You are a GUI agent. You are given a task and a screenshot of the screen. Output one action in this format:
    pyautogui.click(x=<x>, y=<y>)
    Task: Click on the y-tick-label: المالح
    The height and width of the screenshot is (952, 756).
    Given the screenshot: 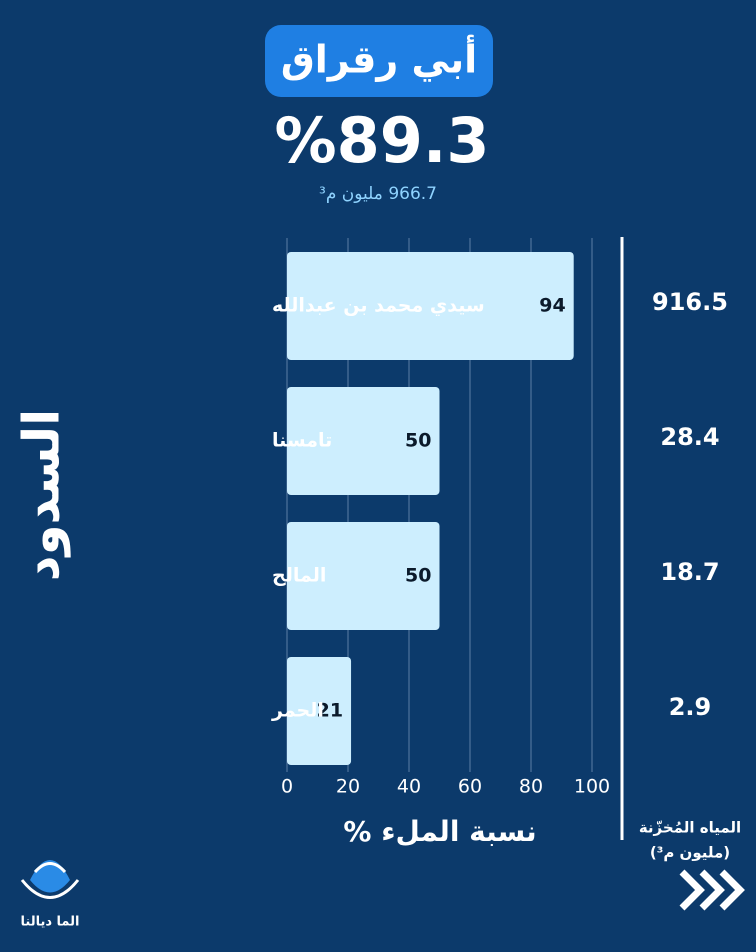 What is the action you would take?
    pyautogui.click(x=299, y=576)
    